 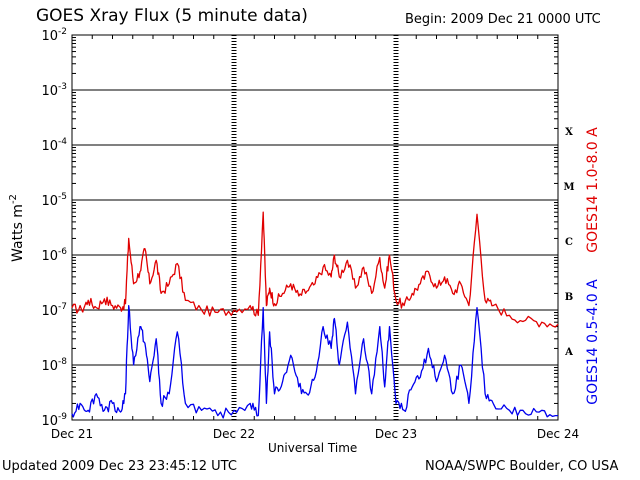 What do you see at coordinates (522, 466) in the screenshot?
I see `credit-text: NOAA/SWPC Boulder, CO USA` at bounding box center [522, 466].